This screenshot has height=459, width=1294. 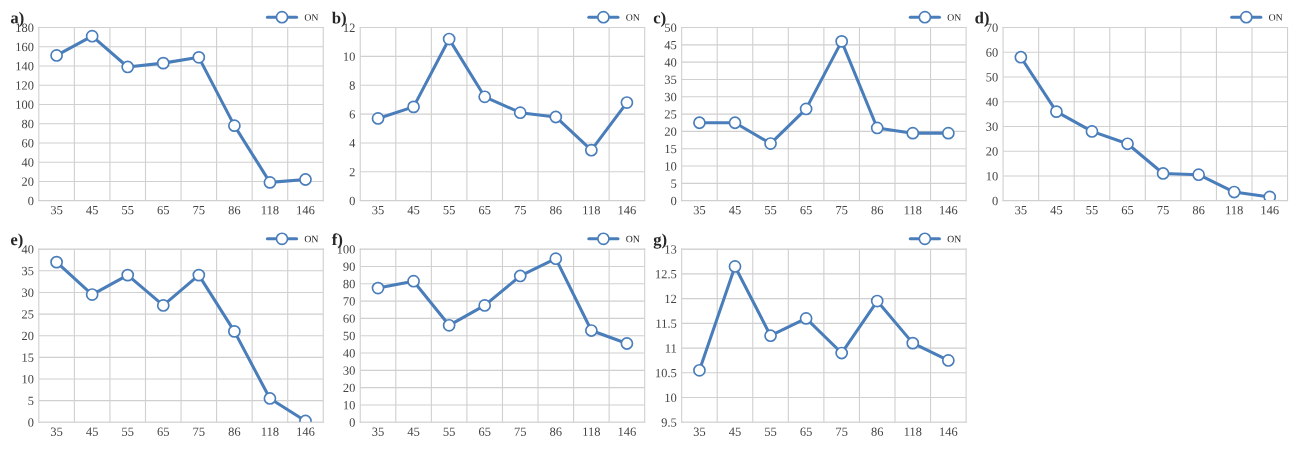 I want to click on y-tick-label: 8, so click(x=352, y=85).